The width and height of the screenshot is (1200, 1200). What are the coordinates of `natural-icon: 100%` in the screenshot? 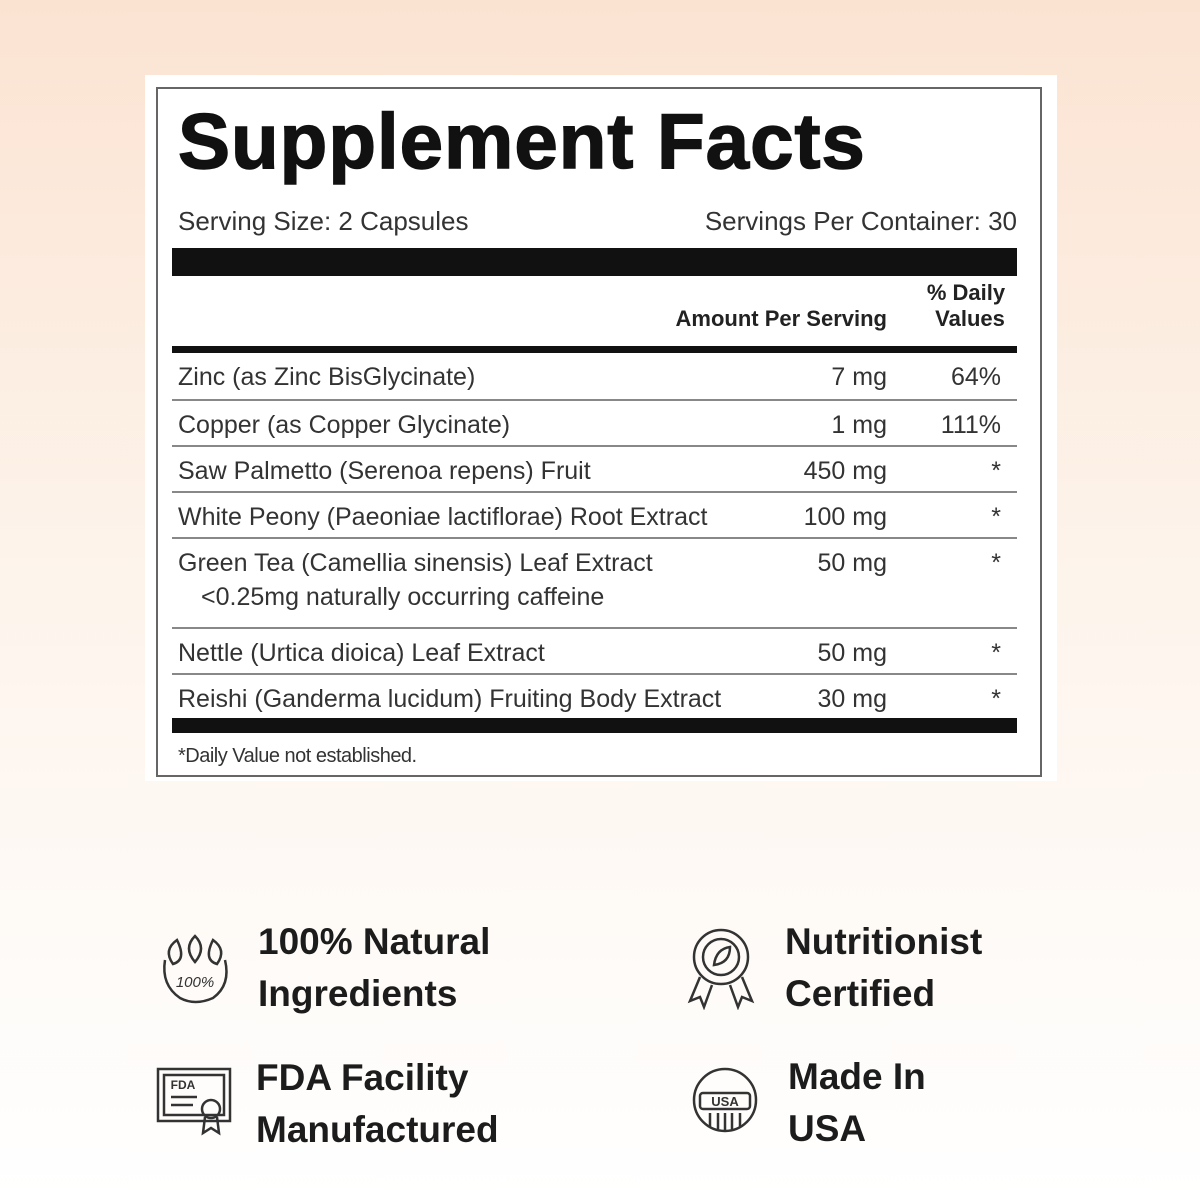 It's located at (195, 969).